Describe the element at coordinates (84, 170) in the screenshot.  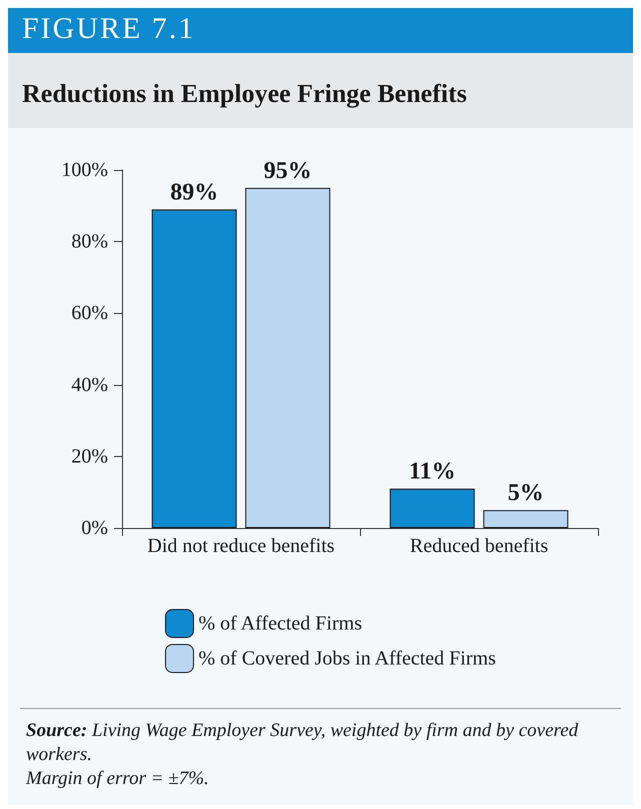
I see `y-tick-label: 100%` at that location.